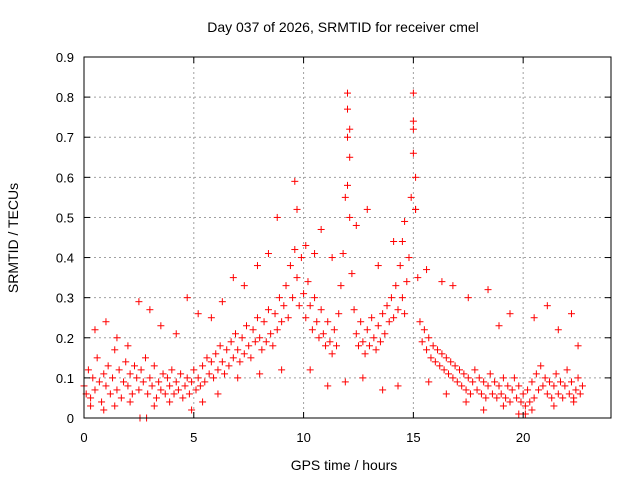 The image size is (640, 480). I want to click on y-tick-label: 0.1, so click(65, 378).